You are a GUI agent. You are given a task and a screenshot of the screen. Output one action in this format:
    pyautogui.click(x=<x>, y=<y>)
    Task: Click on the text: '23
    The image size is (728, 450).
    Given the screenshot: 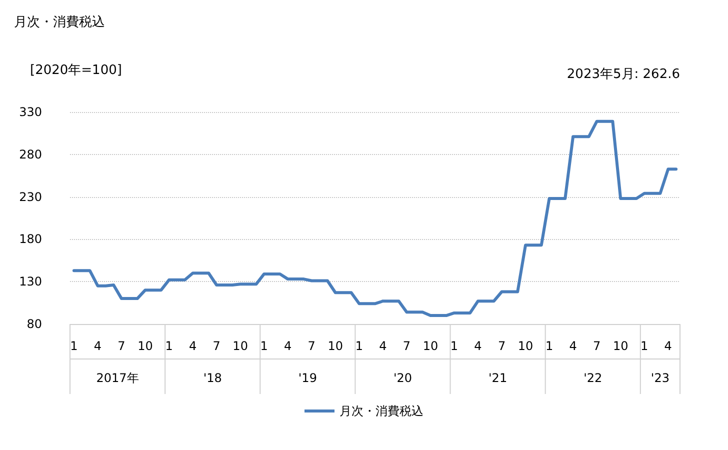 What is the action you would take?
    pyautogui.click(x=660, y=378)
    